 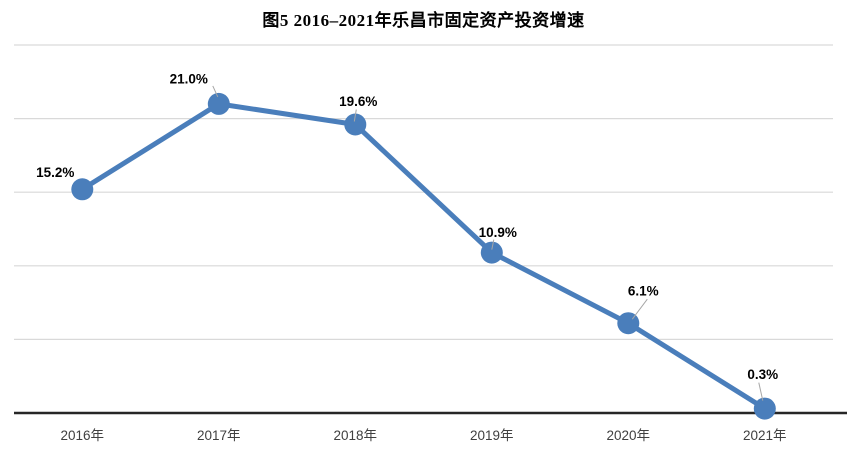 What do you see at coordinates (762, 374) in the screenshot?
I see `data-point-label: 0.3%` at bounding box center [762, 374].